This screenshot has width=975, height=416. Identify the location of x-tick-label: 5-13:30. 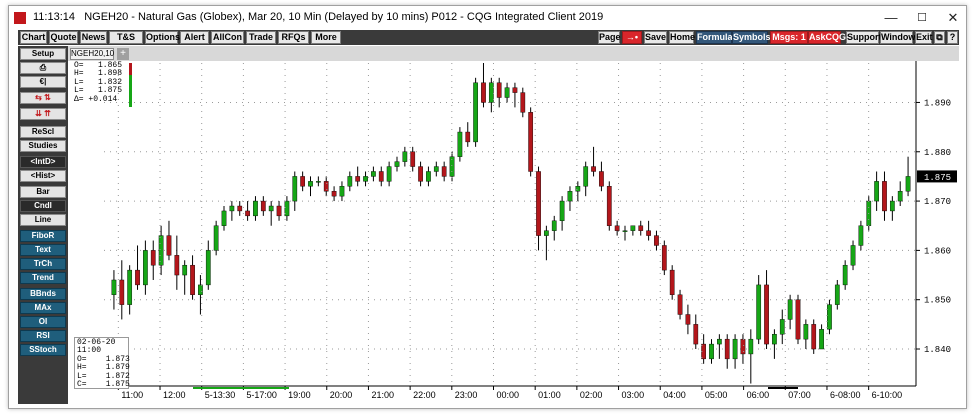
(220, 395).